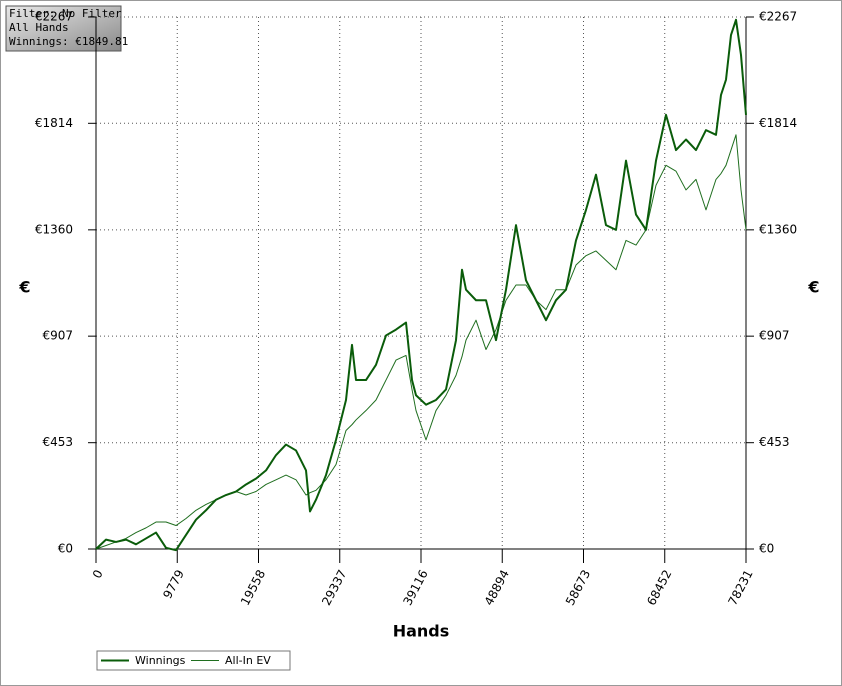 The image size is (842, 686). Describe the element at coordinates (766, 549) in the screenshot. I see `y2-tick-label: €0` at that location.